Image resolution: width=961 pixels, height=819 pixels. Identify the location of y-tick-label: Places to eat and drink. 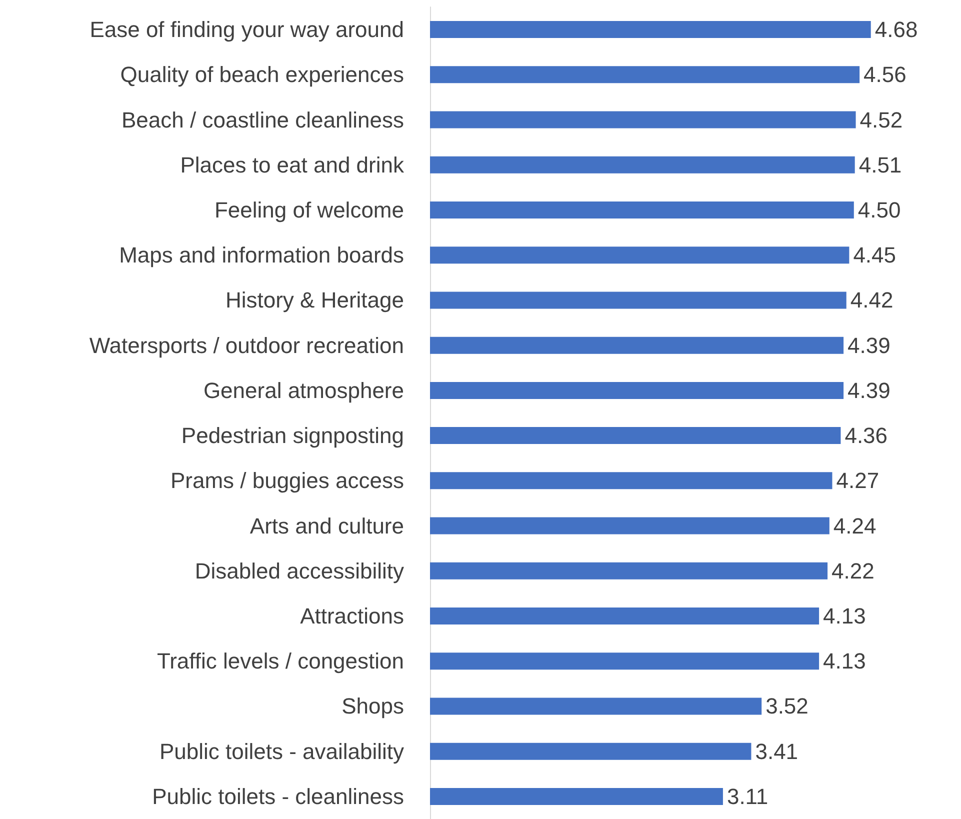
(292, 165).